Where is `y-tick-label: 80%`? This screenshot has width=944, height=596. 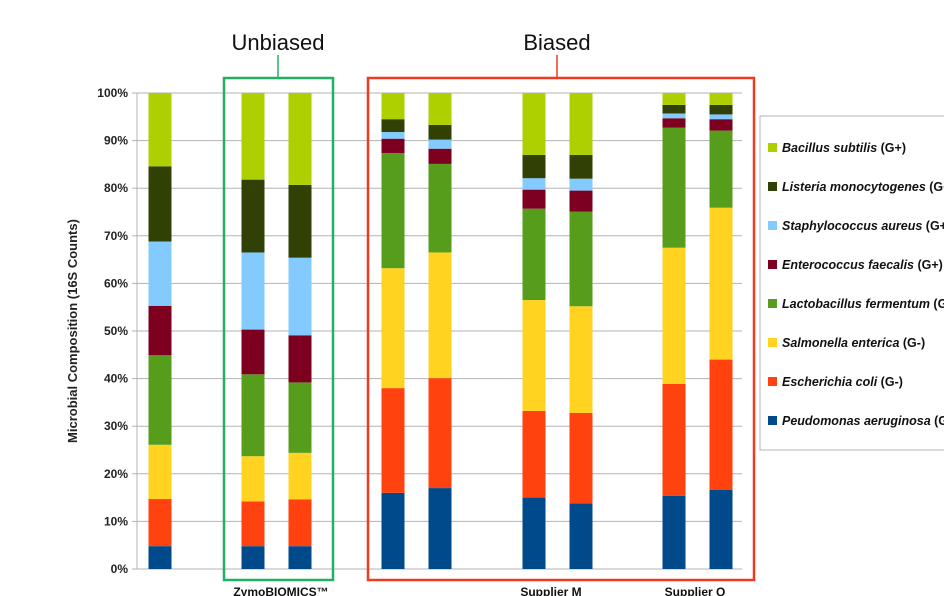 y-tick-label: 80% is located at coordinates (116, 188).